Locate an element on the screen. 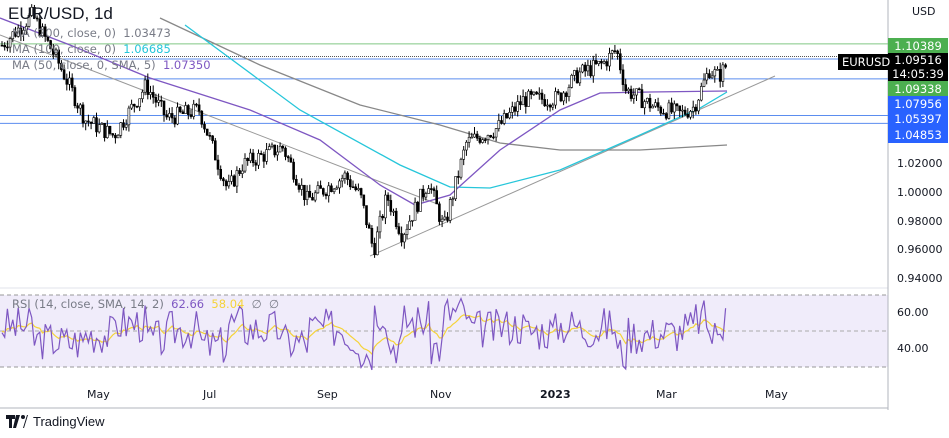 The image size is (949, 438). ma200-value: 1.03473 is located at coordinates (147, 33).